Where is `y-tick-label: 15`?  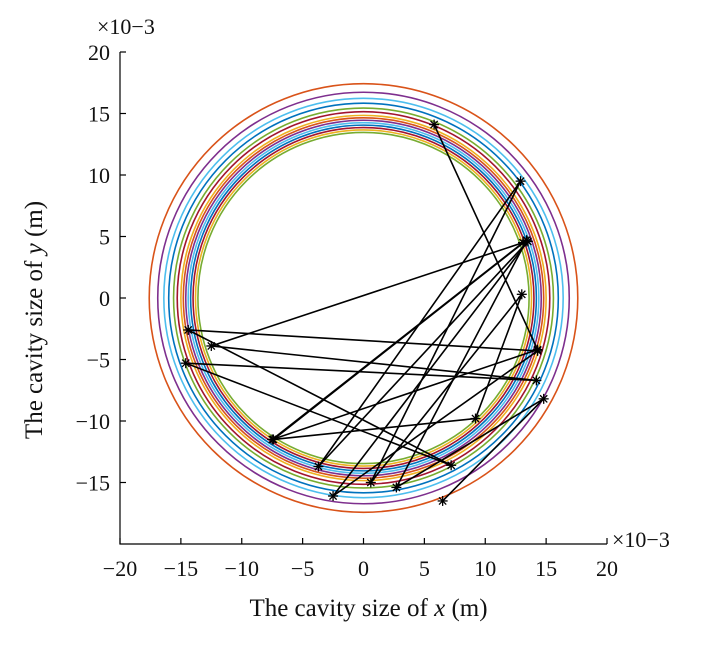
y-tick-label: 15 is located at coordinates (99, 114).